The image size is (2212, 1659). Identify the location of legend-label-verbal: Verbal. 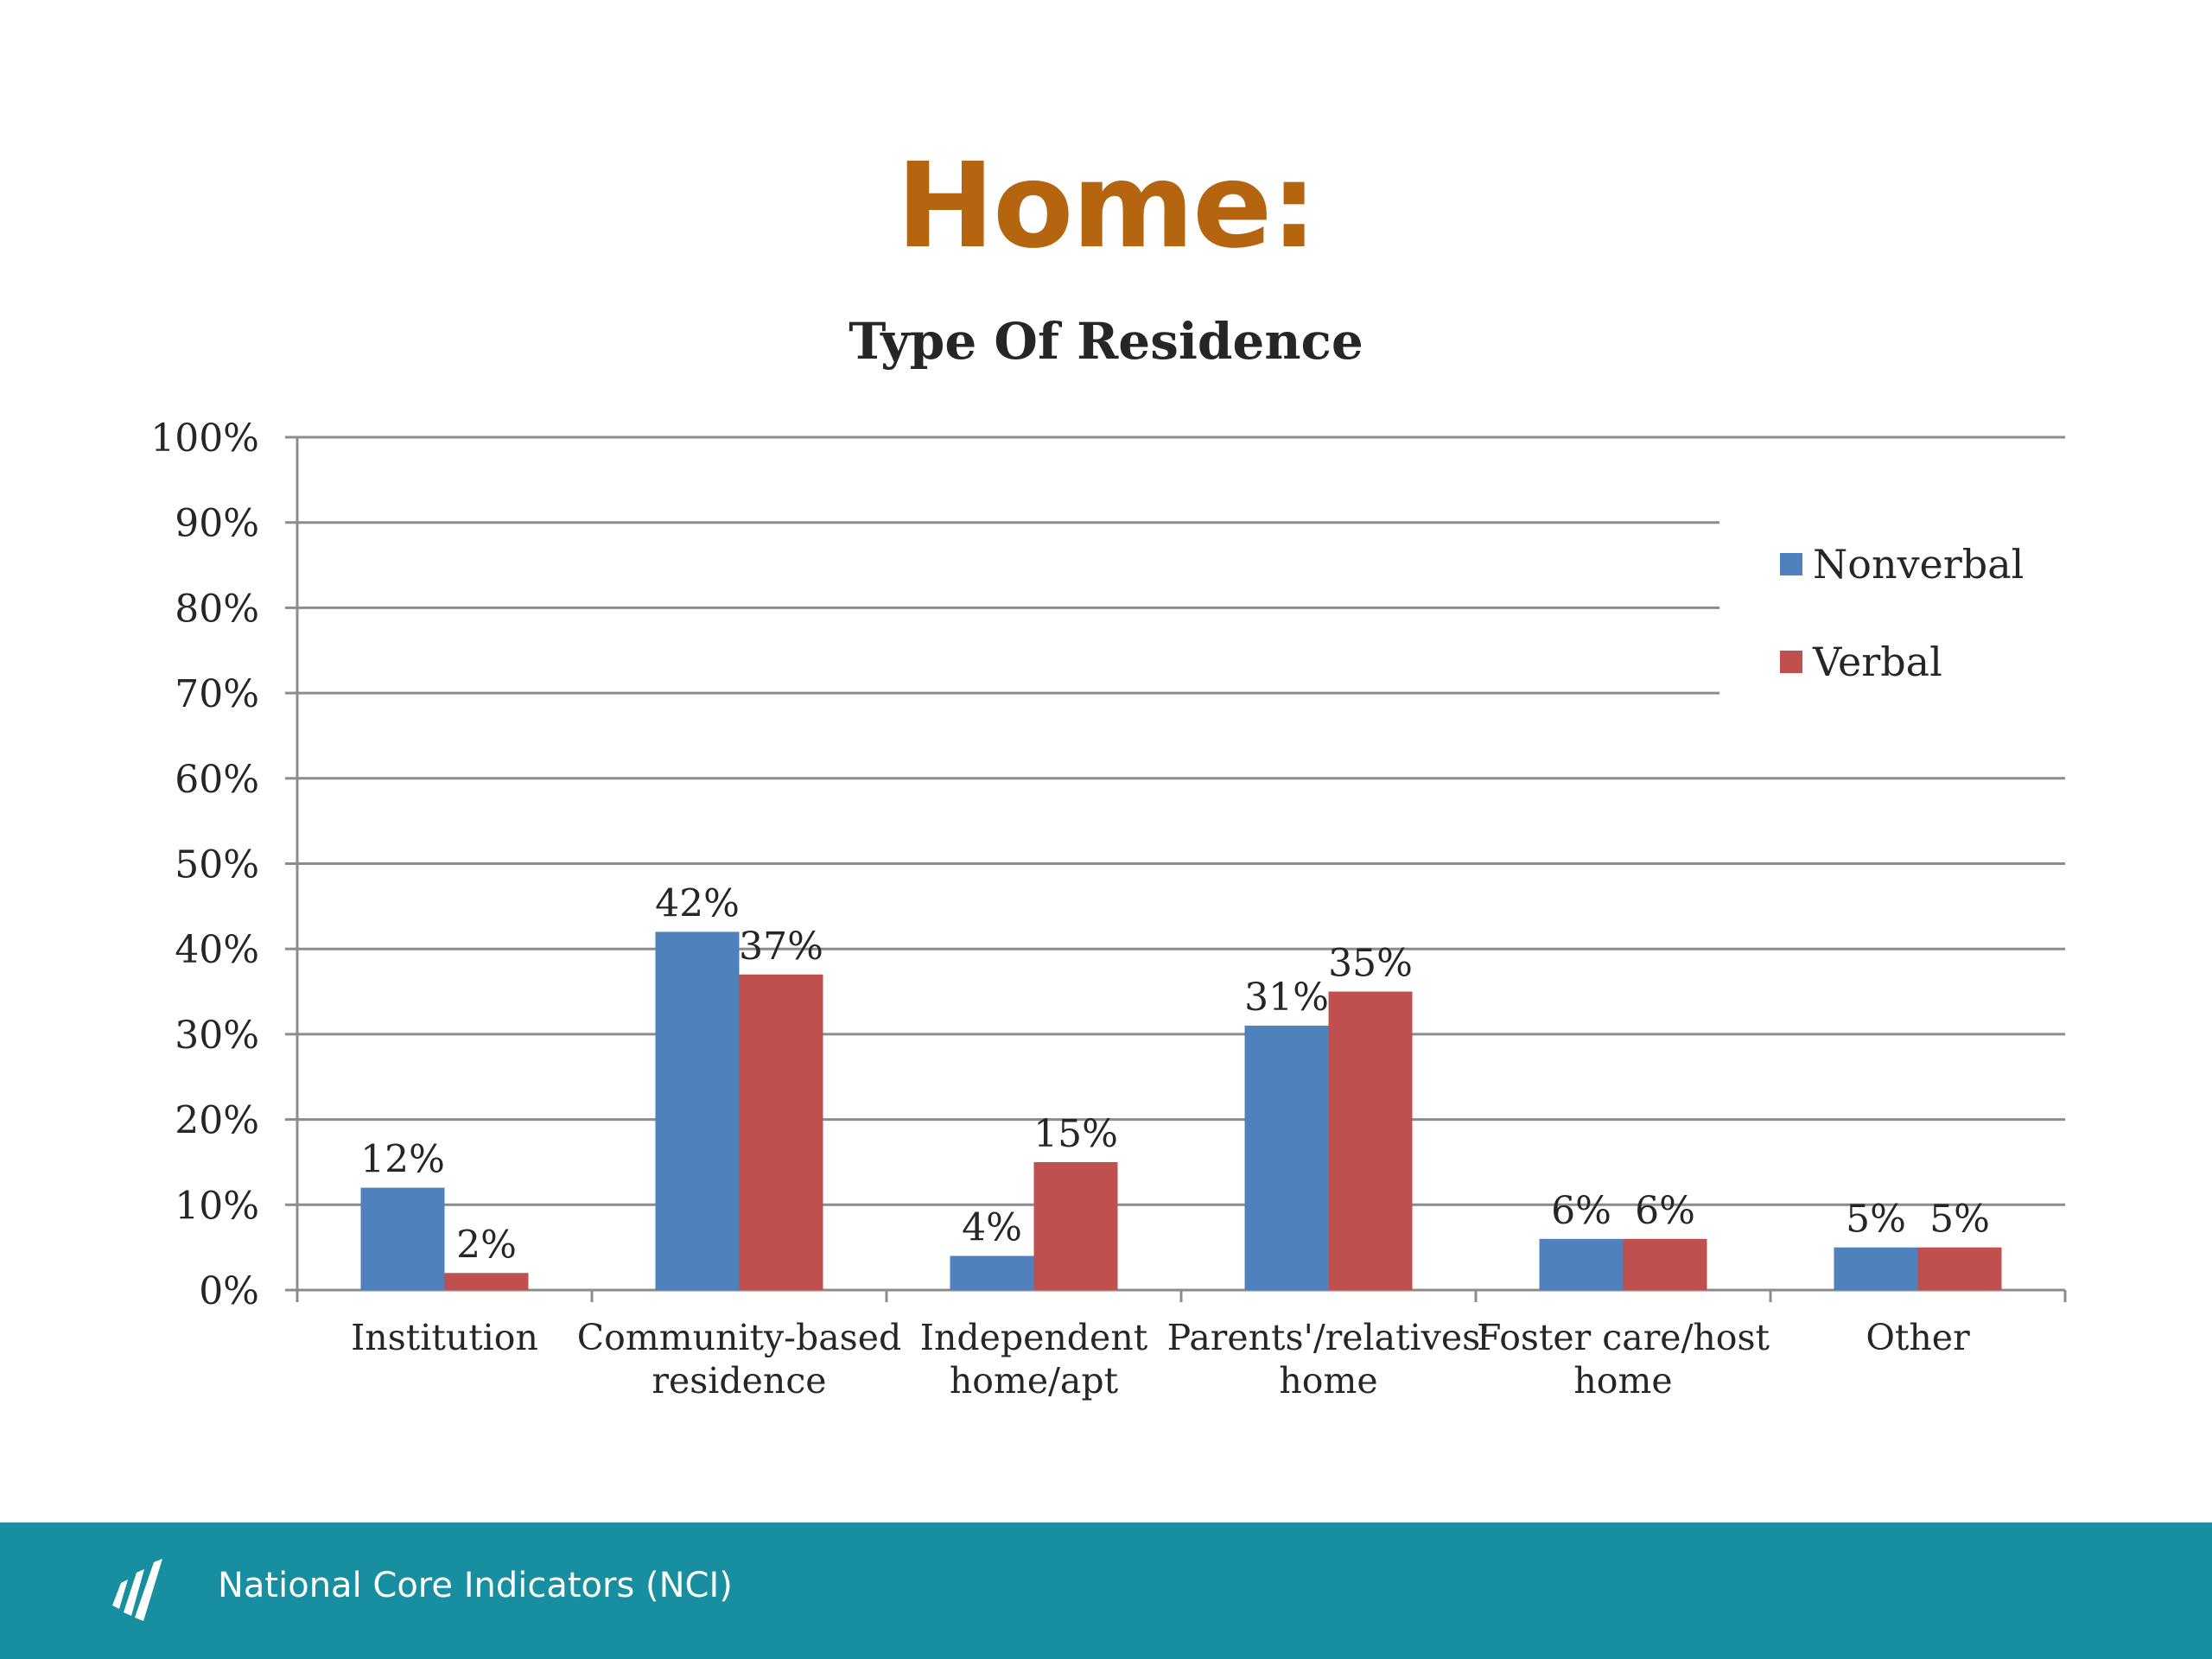
(1877, 662).